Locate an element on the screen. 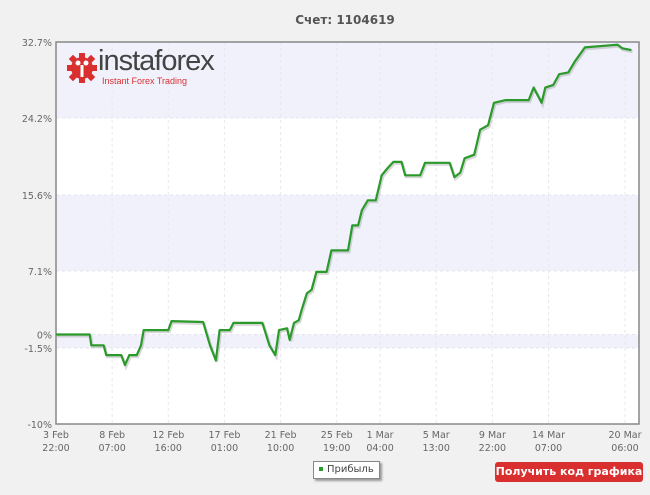 This screenshot has height=495, width=650. x-tick-label: 8 Feb is located at coordinates (112, 435).